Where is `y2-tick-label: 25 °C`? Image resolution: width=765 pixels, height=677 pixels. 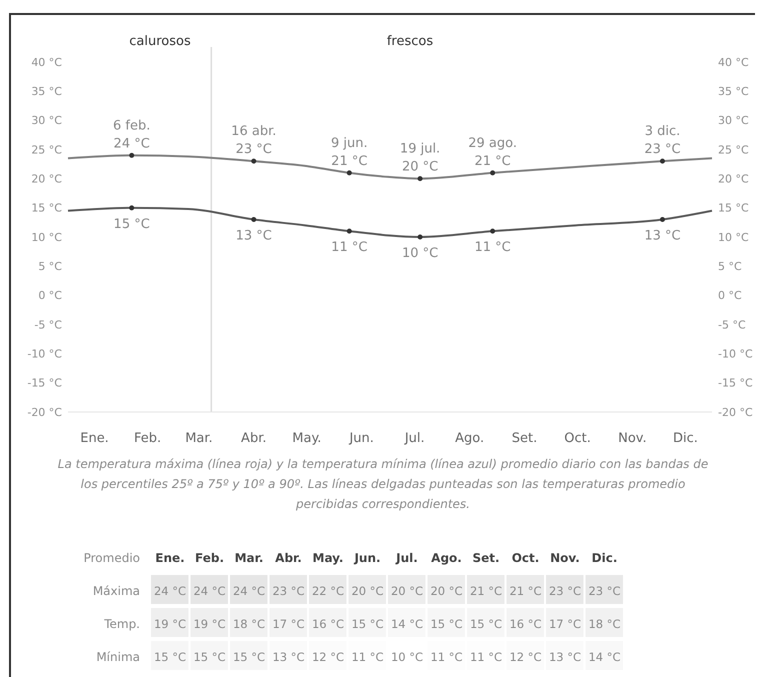 y2-tick-label: 25 °C is located at coordinates (733, 149).